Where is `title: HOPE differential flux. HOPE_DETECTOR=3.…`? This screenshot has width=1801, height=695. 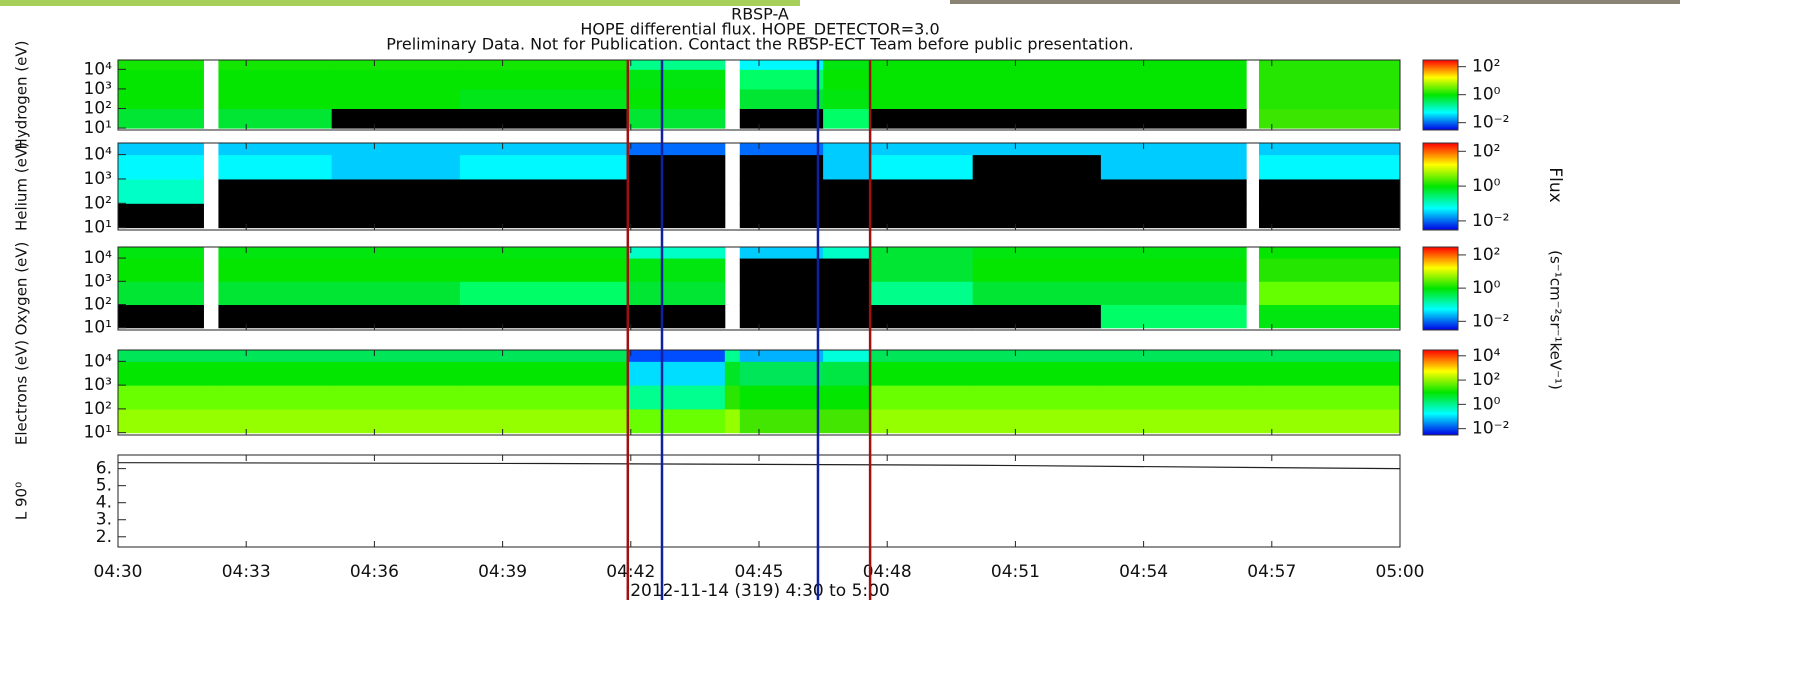 title: HOPE differential flux. HOPE_DETECTOR=3.… is located at coordinates (759, 30).